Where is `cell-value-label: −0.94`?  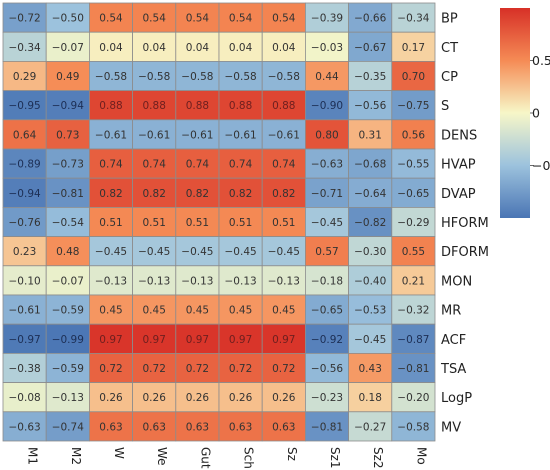 cell-value-label: −0.94 is located at coordinates (68, 106).